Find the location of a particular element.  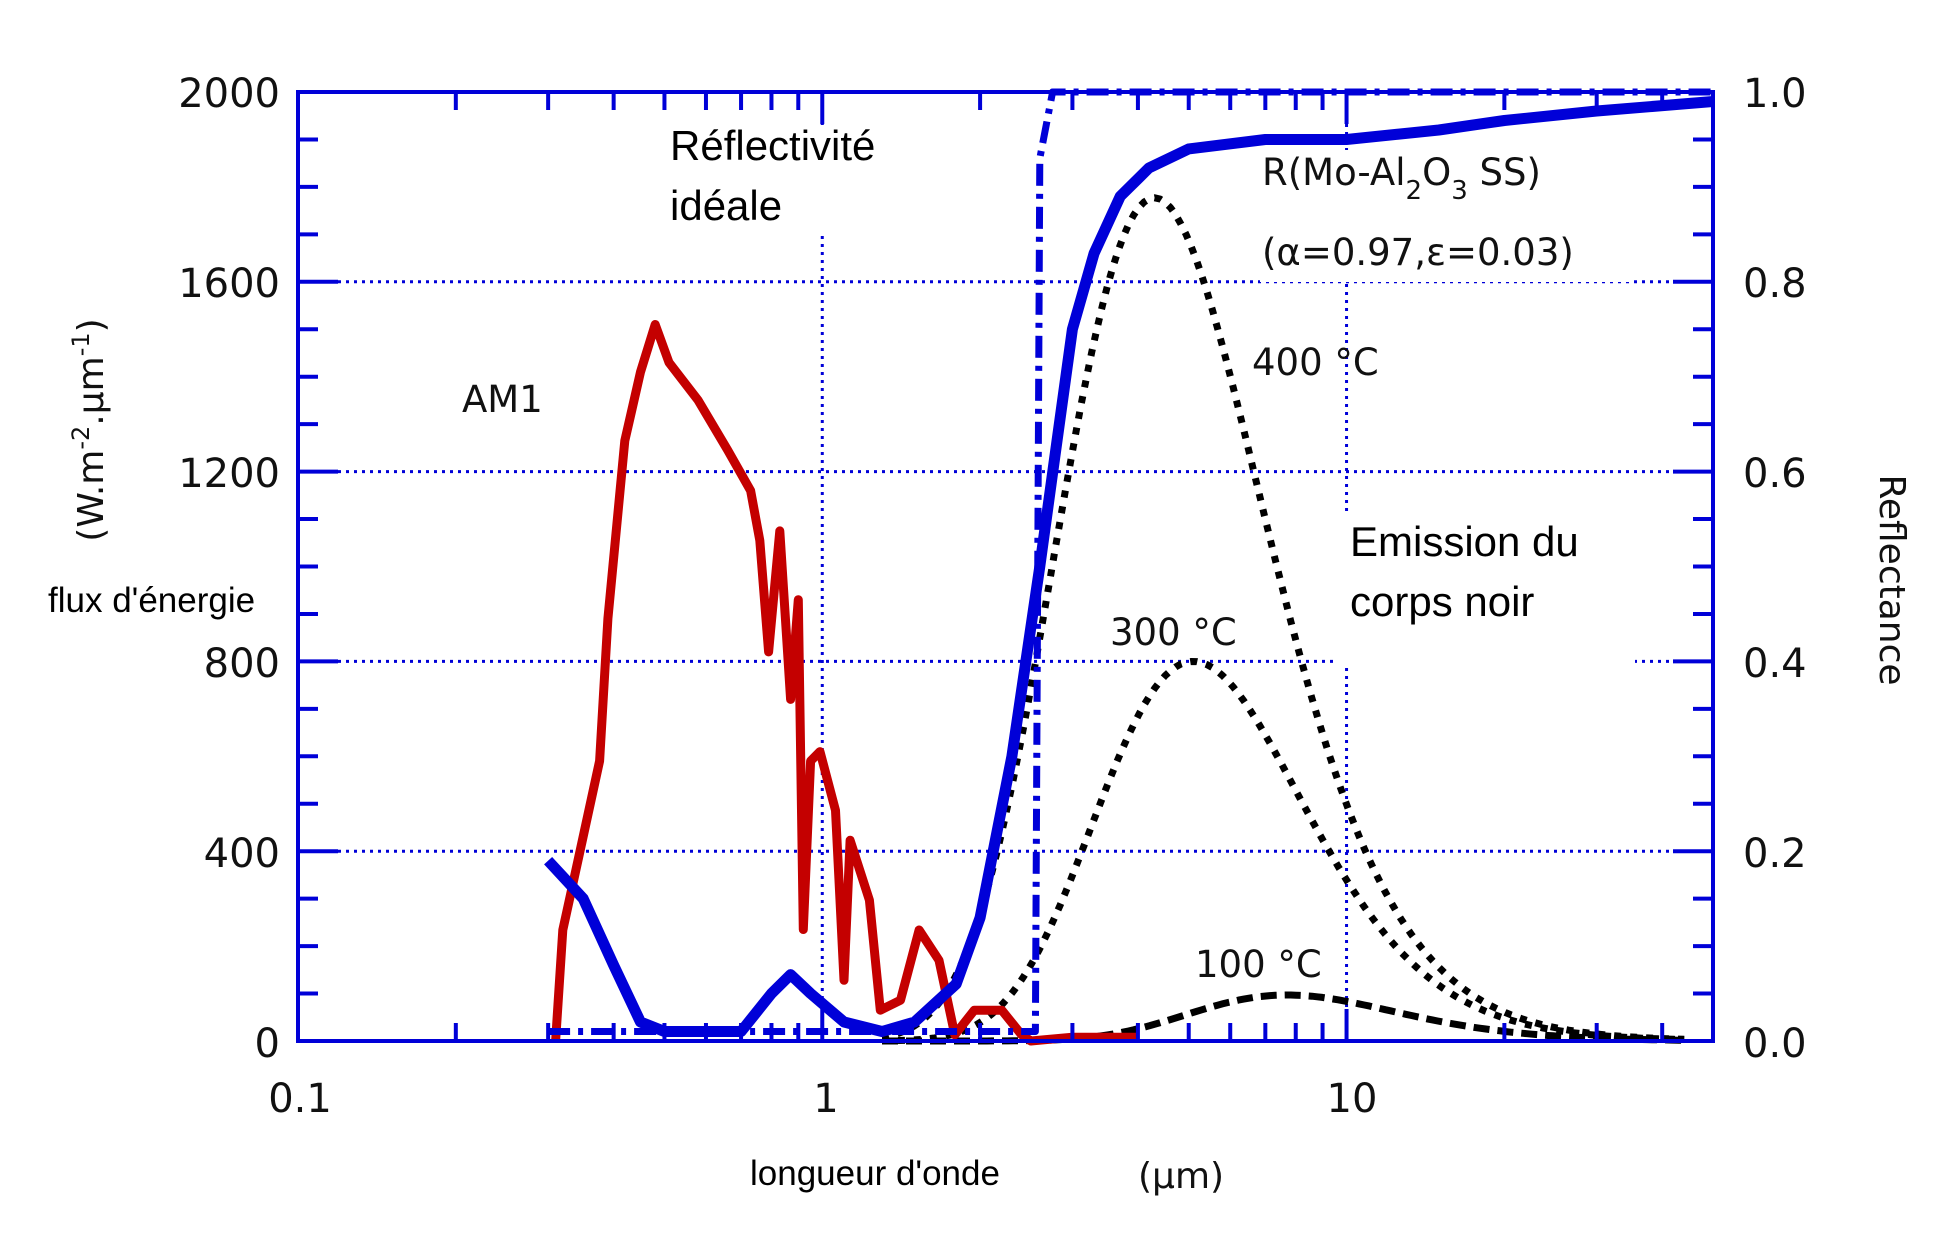

material-label-mask is located at coordinates (1445, 216).